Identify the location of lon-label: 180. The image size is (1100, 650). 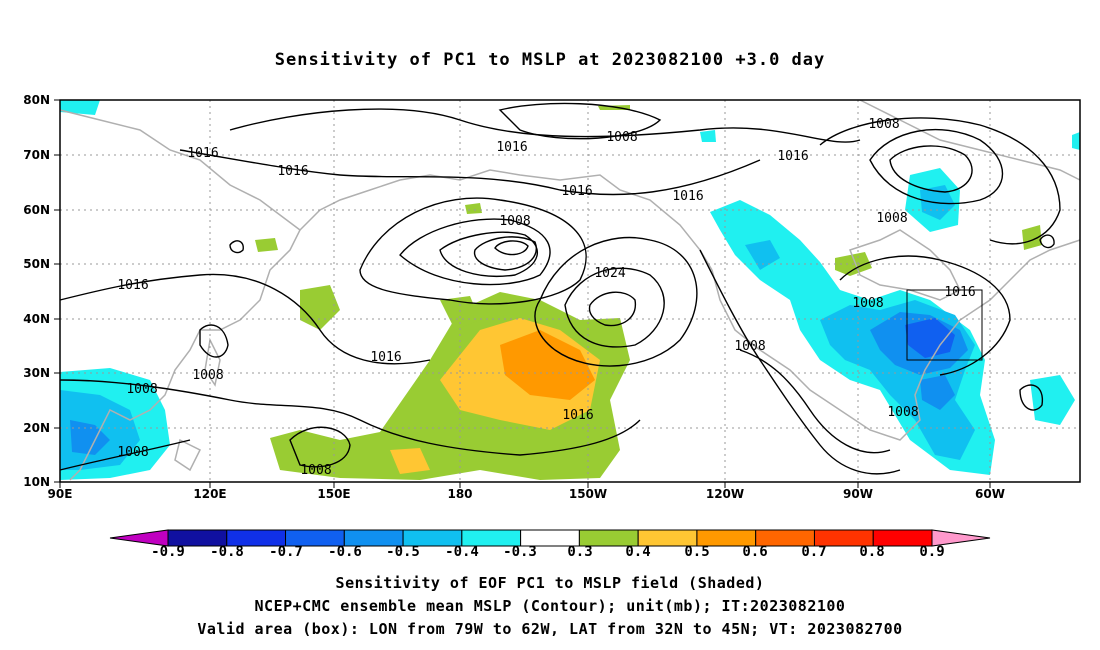
(459, 494).